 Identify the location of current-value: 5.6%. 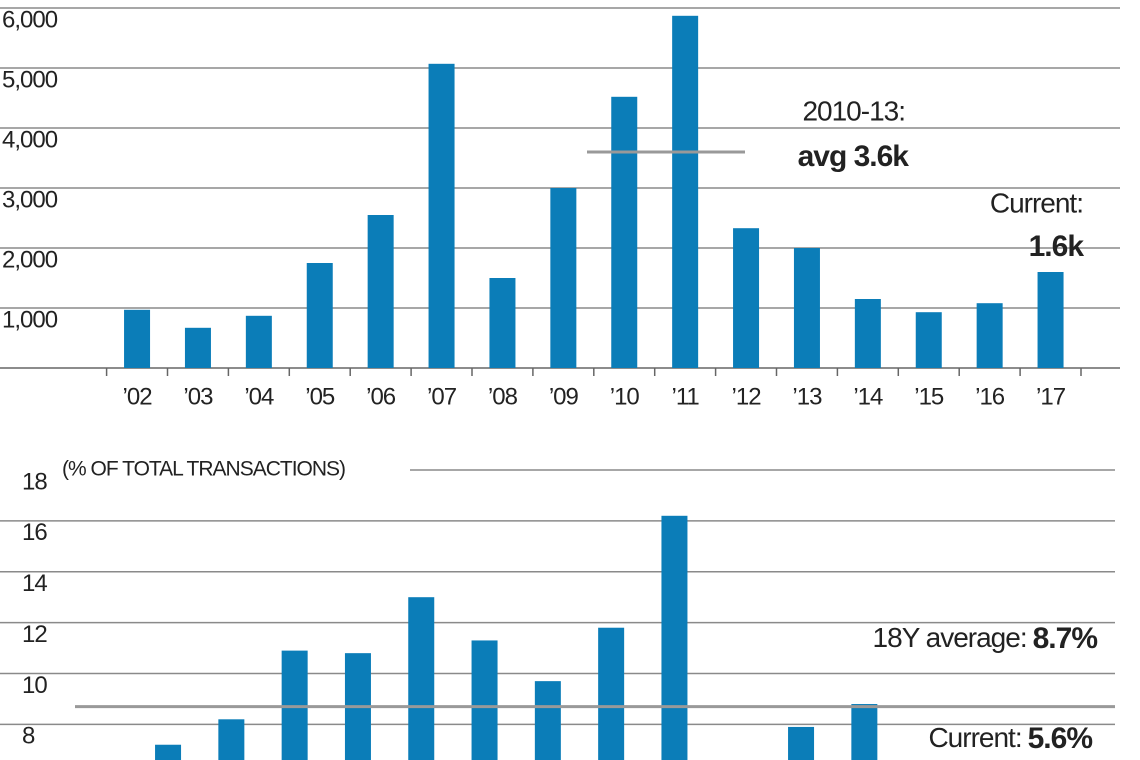
(1060, 738).